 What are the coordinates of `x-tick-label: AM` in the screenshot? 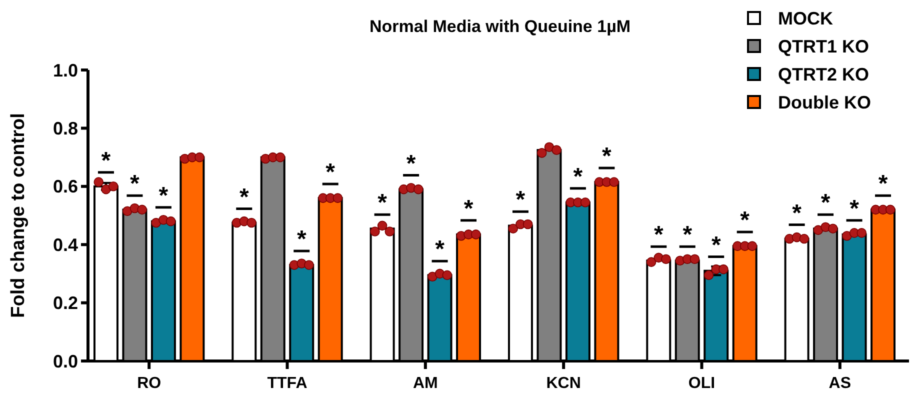 It's located at (425, 383).